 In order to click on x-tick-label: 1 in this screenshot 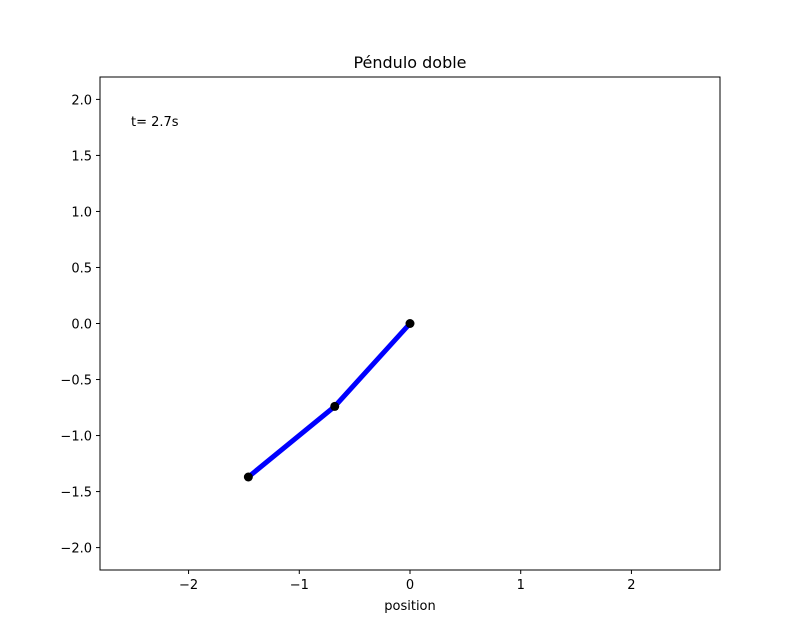, I will do `click(521, 585)`.